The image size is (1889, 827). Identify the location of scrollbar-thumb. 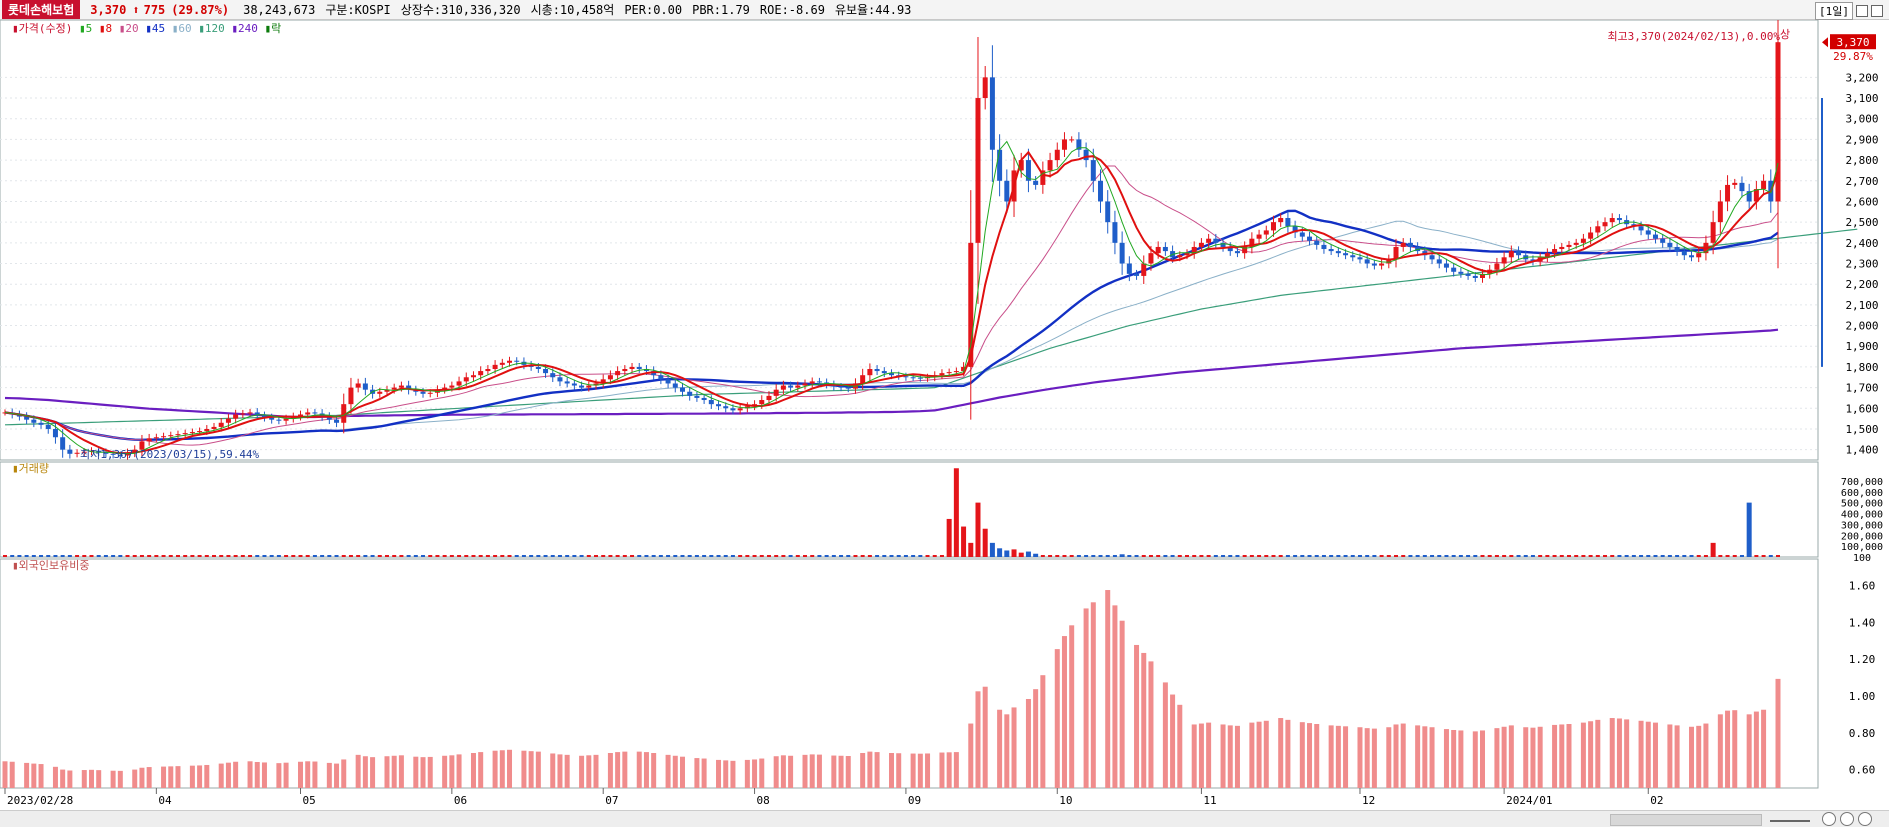
(1686, 820).